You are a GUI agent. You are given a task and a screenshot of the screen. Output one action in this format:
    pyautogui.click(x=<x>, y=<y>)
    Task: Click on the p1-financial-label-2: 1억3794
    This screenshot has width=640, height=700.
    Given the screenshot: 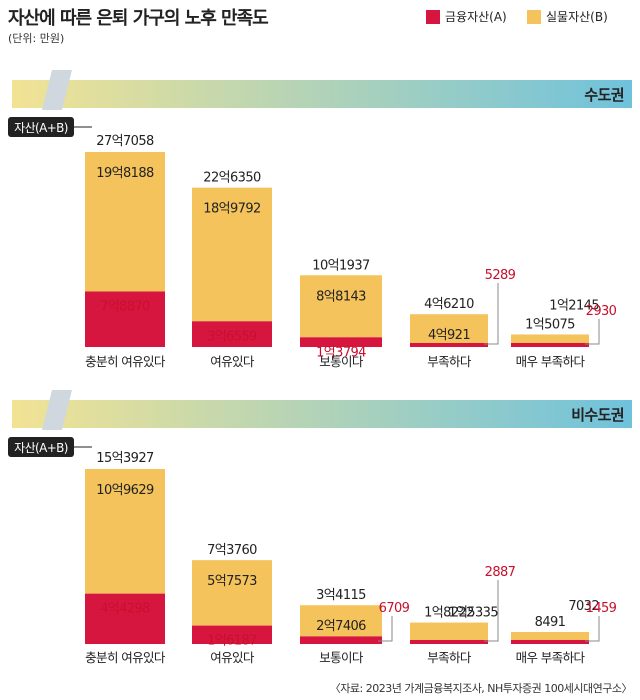 What is the action you would take?
    pyautogui.click(x=341, y=352)
    